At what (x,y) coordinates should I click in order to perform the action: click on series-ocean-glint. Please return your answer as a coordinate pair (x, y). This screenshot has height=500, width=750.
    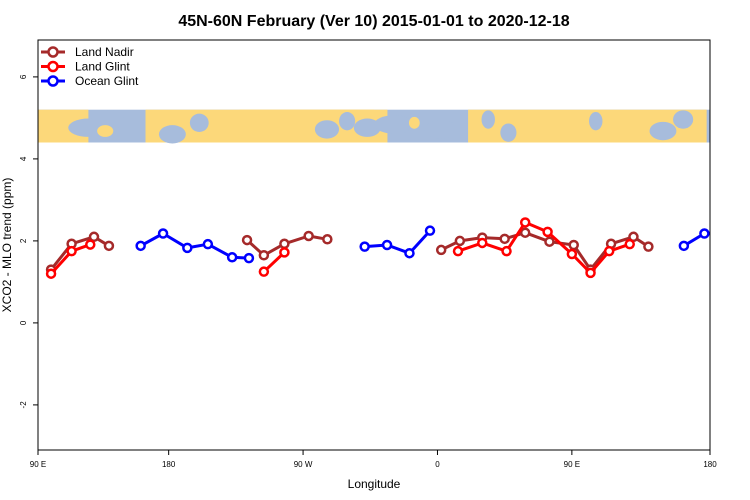
    Looking at the image, I should click on (422, 244).